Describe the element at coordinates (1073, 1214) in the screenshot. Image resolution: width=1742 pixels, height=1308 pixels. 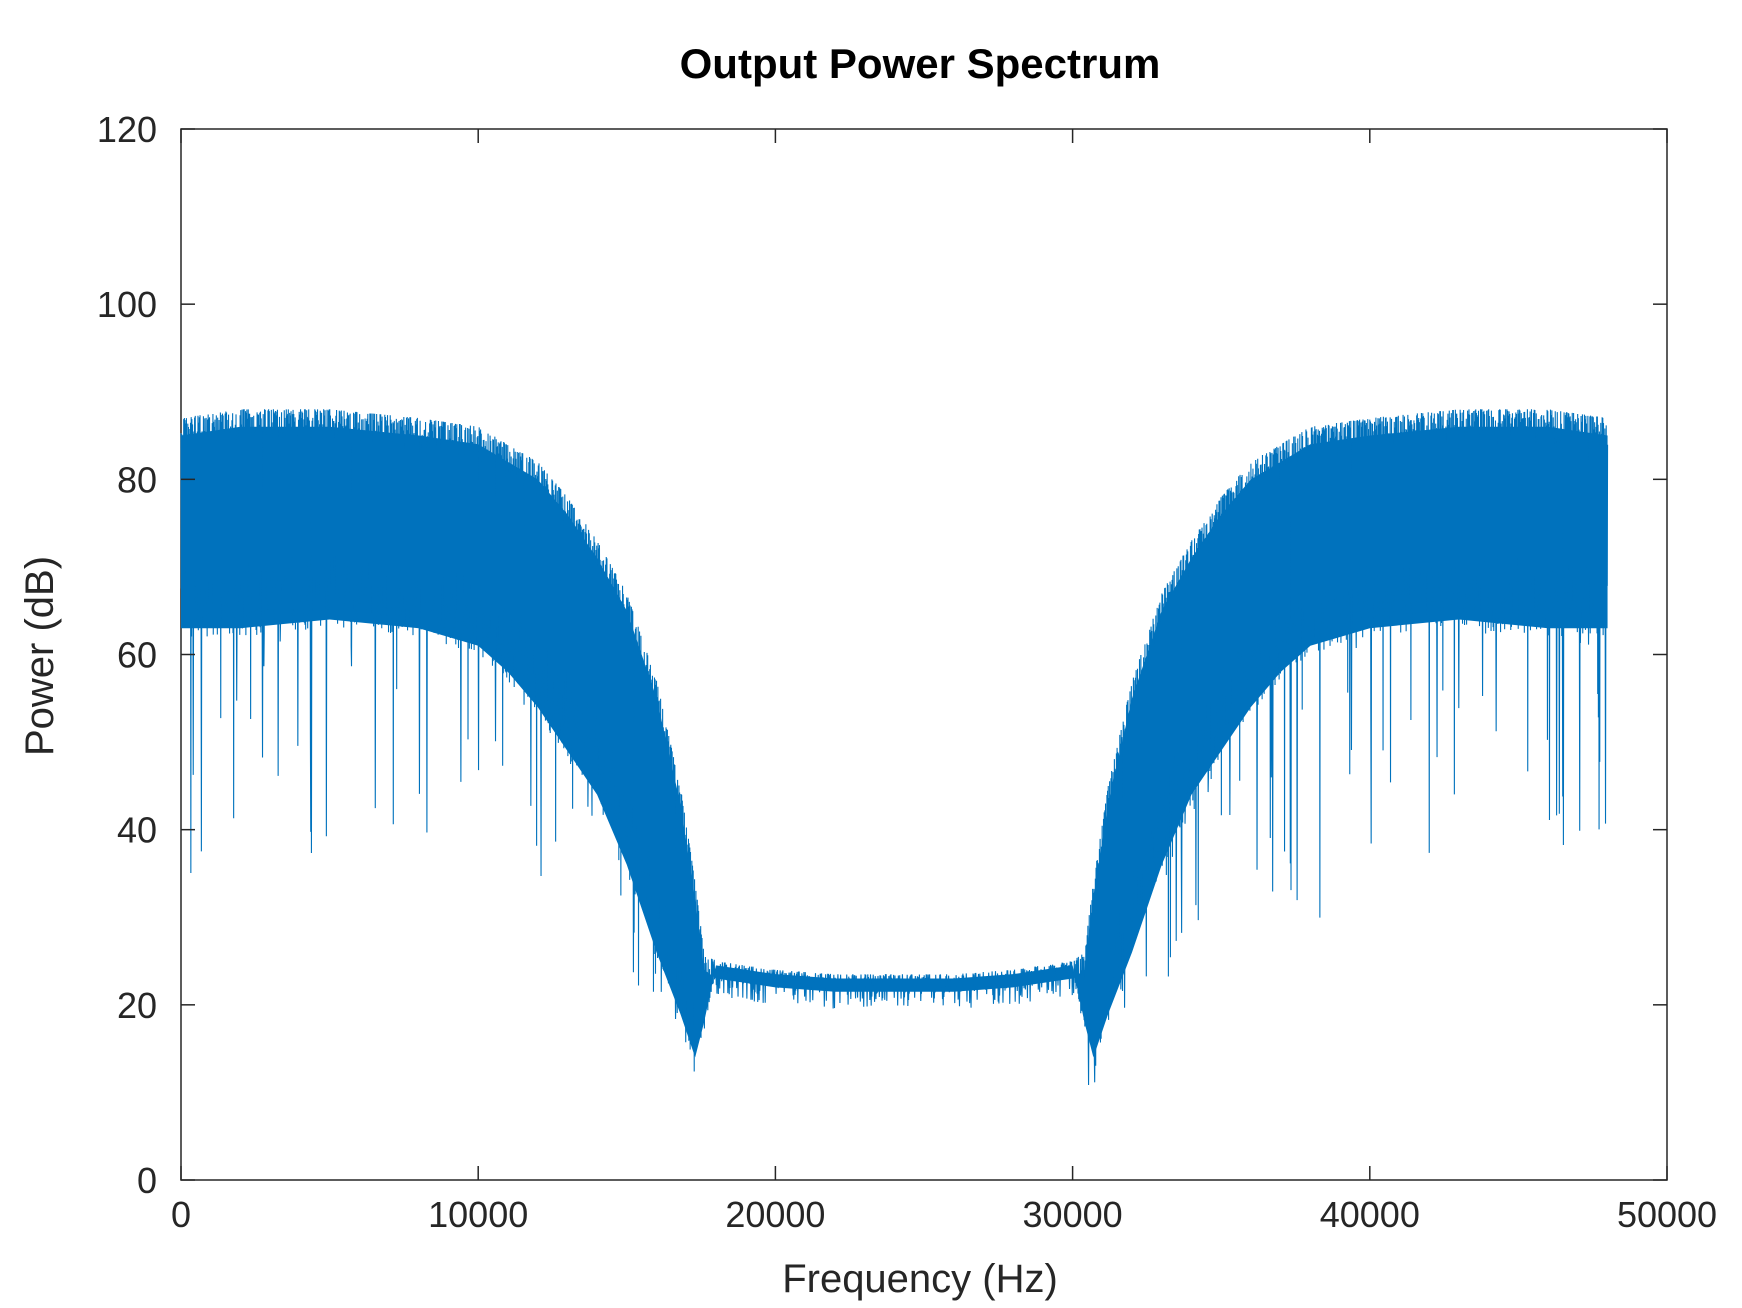
I see `x-tick-label: 30000` at that location.